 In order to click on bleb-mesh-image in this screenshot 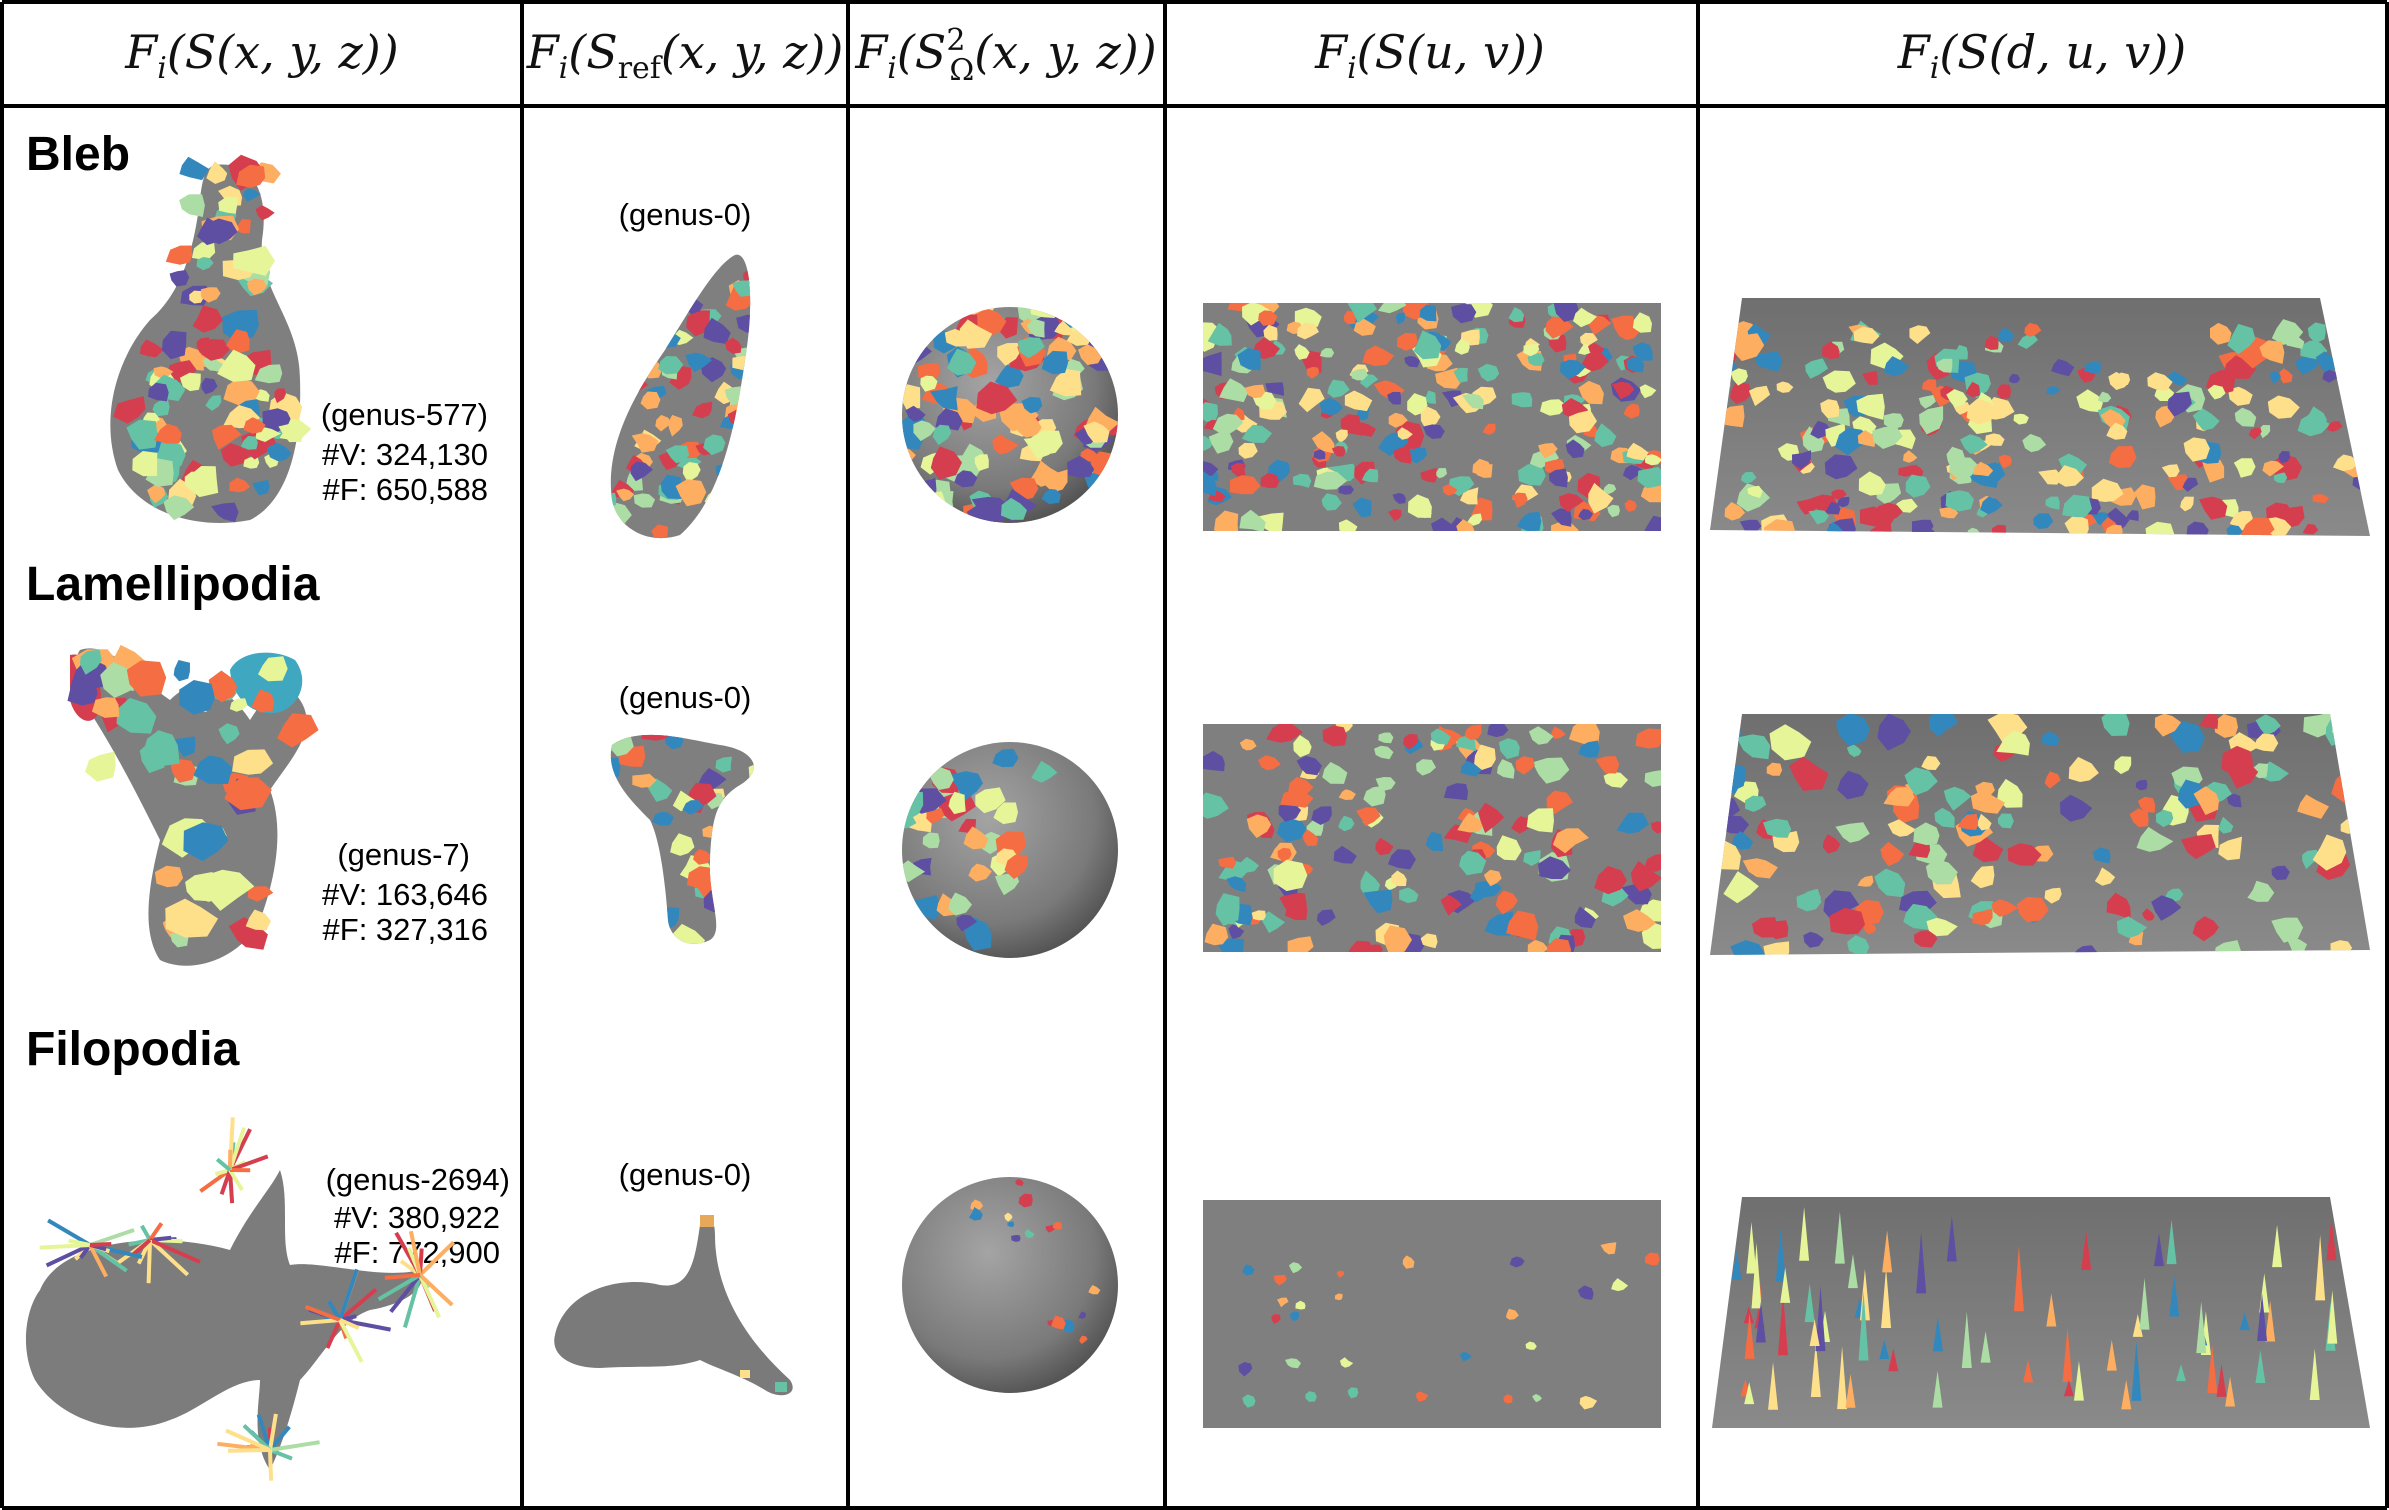, I will do `click(211, 338)`.